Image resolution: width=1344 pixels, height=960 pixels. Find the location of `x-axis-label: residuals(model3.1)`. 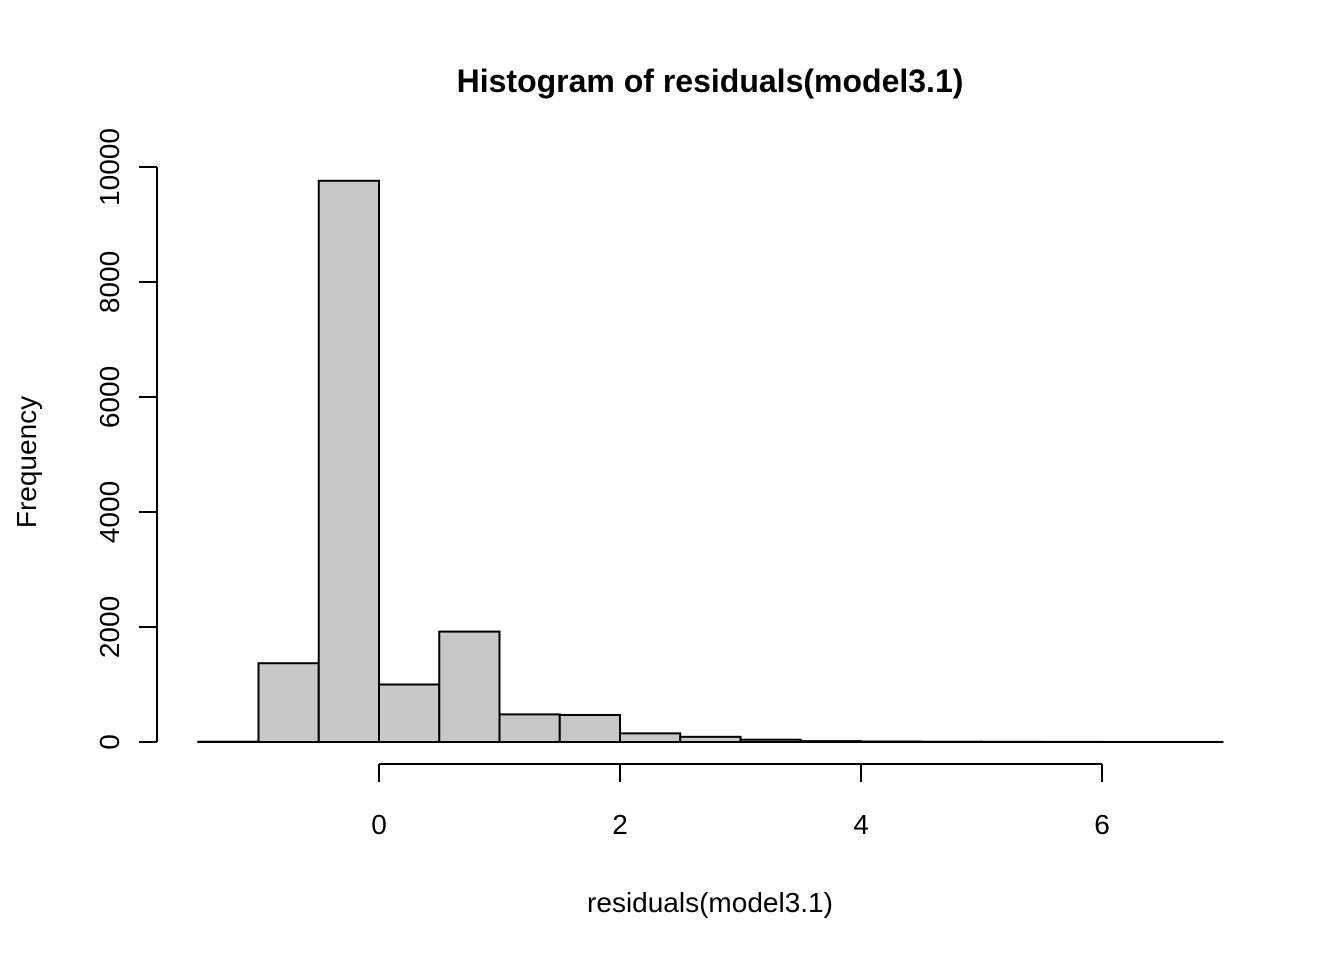

x-axis-label: residuals(model3.1) is located at coordinates (710, 902).